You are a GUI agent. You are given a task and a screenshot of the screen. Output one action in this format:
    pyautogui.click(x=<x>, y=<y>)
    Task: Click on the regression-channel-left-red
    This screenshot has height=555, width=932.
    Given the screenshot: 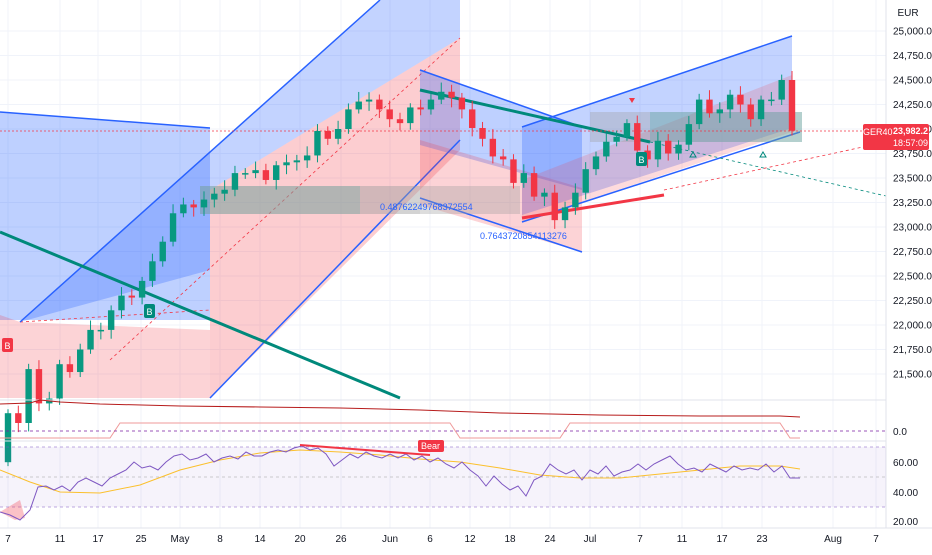 What is the action you would take?
    pyautogui.click(x=105, y=356)
    